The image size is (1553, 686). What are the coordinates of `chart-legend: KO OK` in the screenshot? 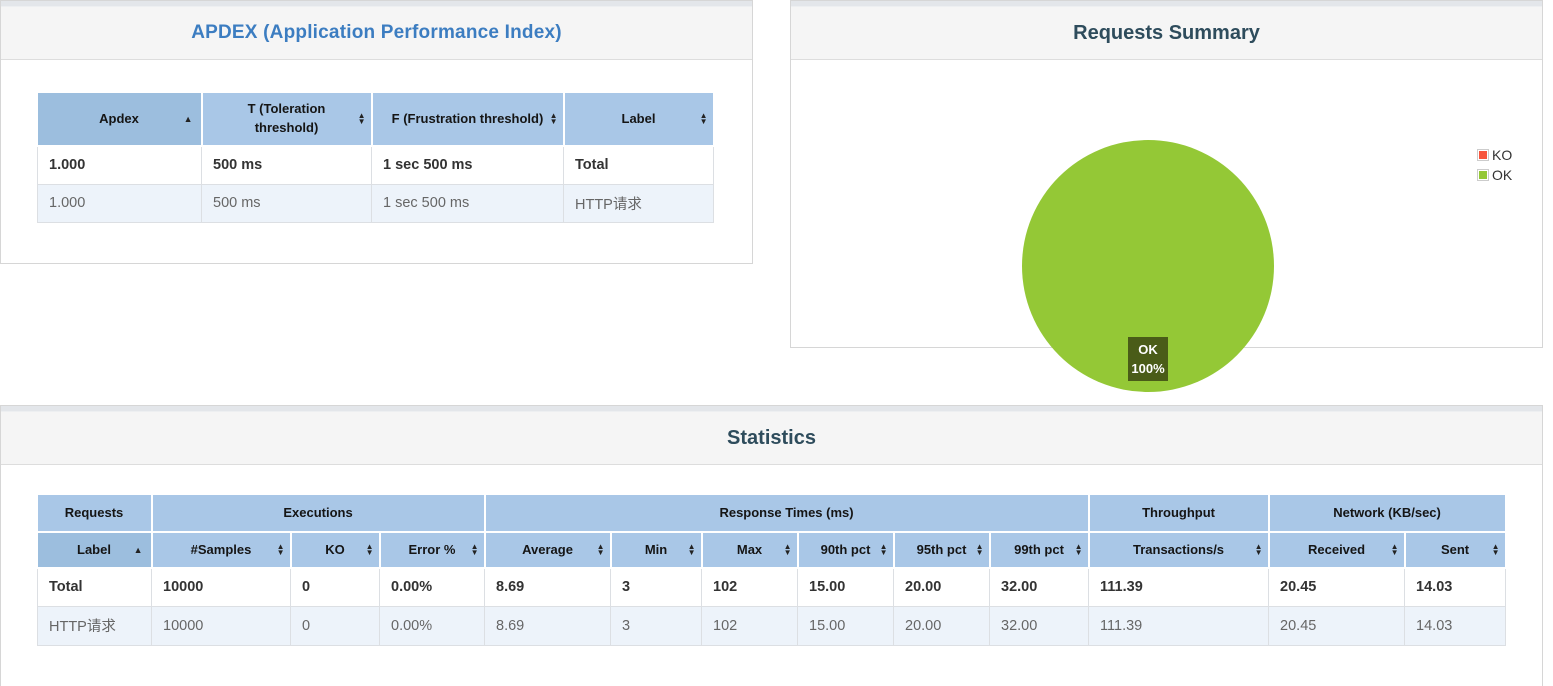 It's located at (1494, 166).